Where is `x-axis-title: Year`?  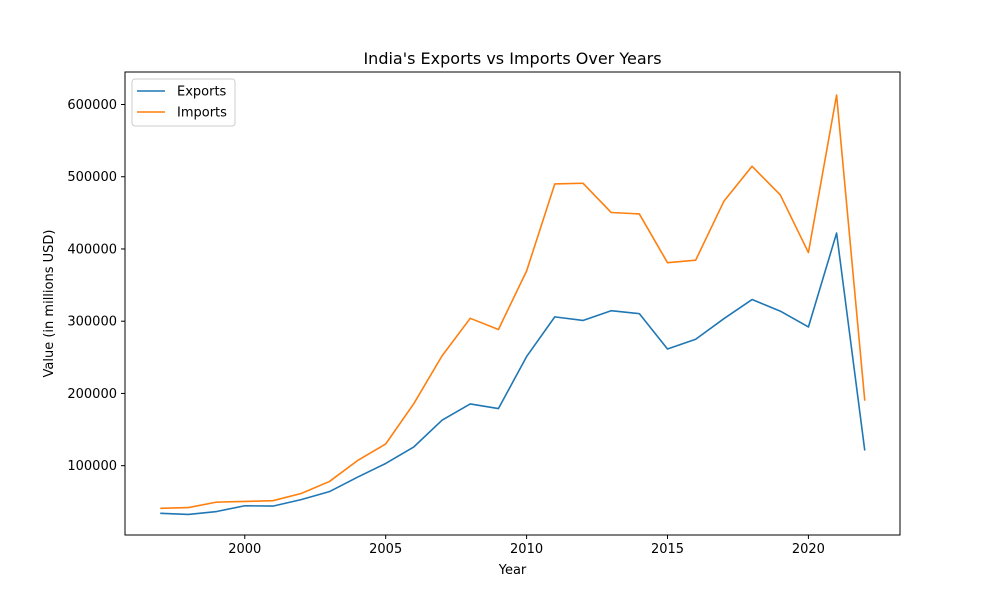
x-axis-title: Year is located at coordinates (512, 570).